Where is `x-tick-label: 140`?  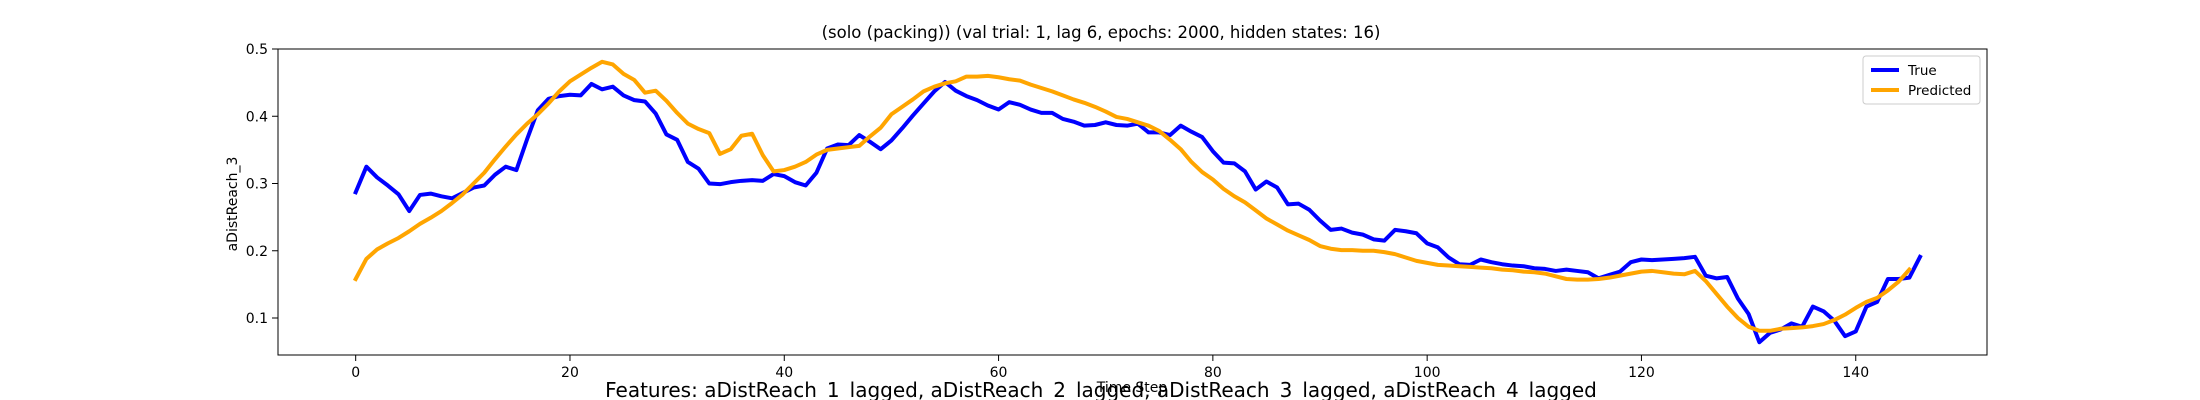 x-tick-label: 140 is located at coordinates (1855, 373).